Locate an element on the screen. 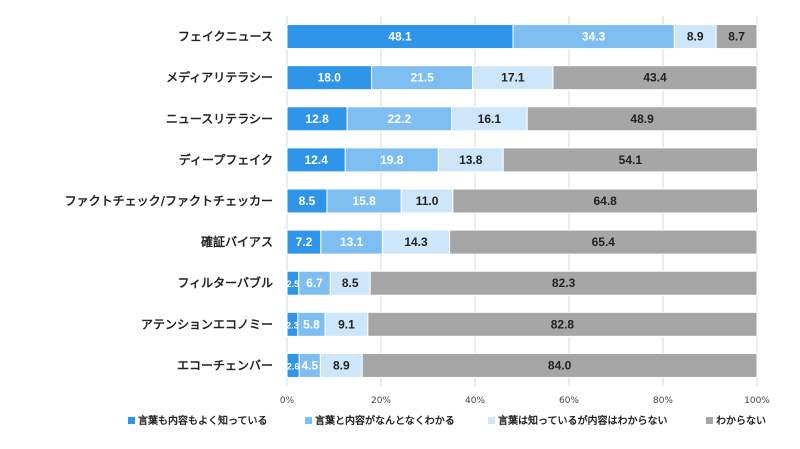 The image size is (800, 449). category-label: フェイクニュース is located at coordinates (225, 37).